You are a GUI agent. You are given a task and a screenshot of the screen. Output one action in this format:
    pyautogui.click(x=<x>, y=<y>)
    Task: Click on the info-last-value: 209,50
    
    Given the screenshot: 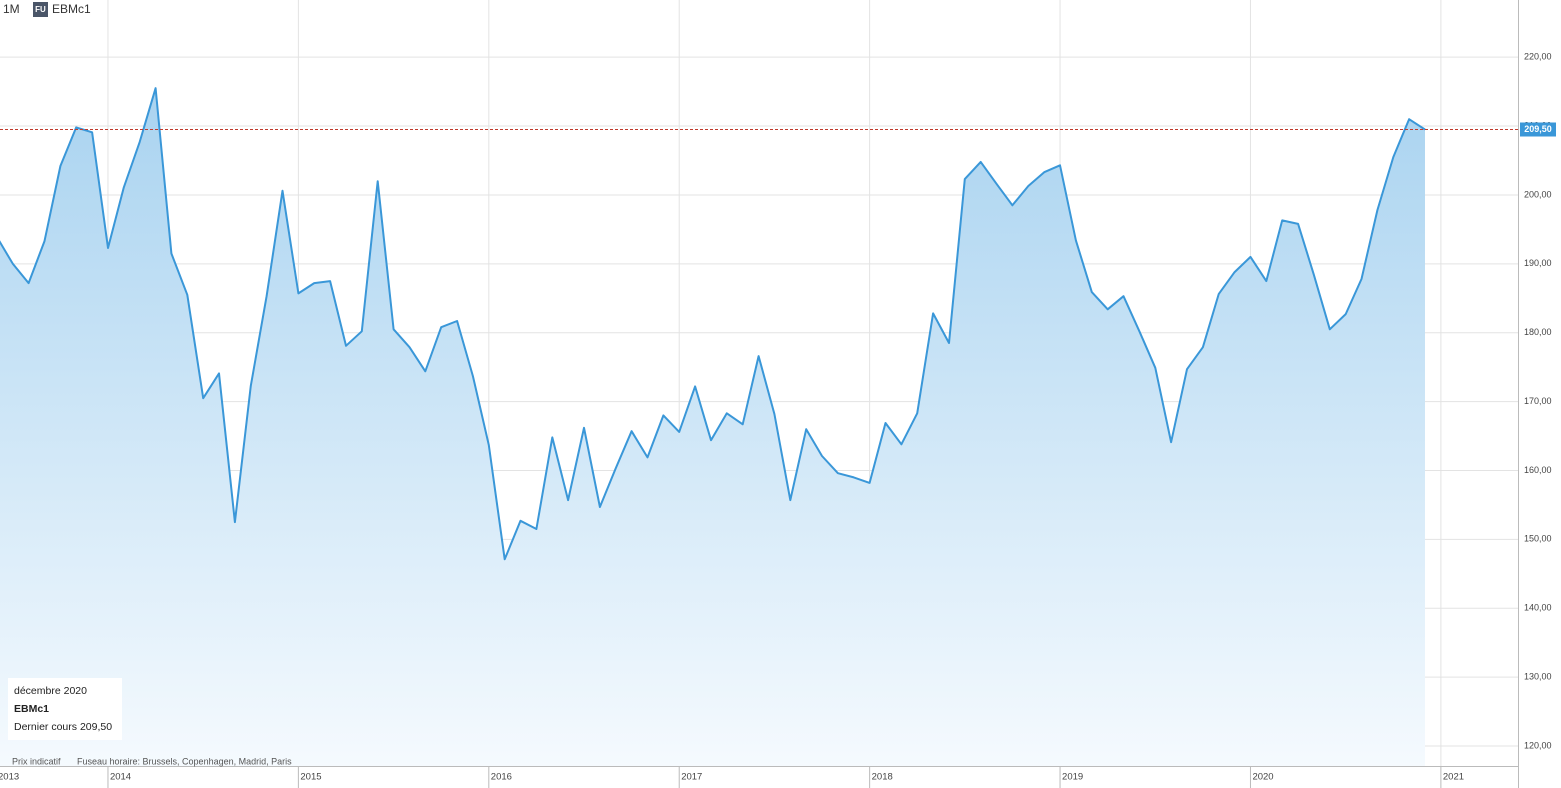 What is the action you would take?
    pyautogui.click(x=96, y=727)
    